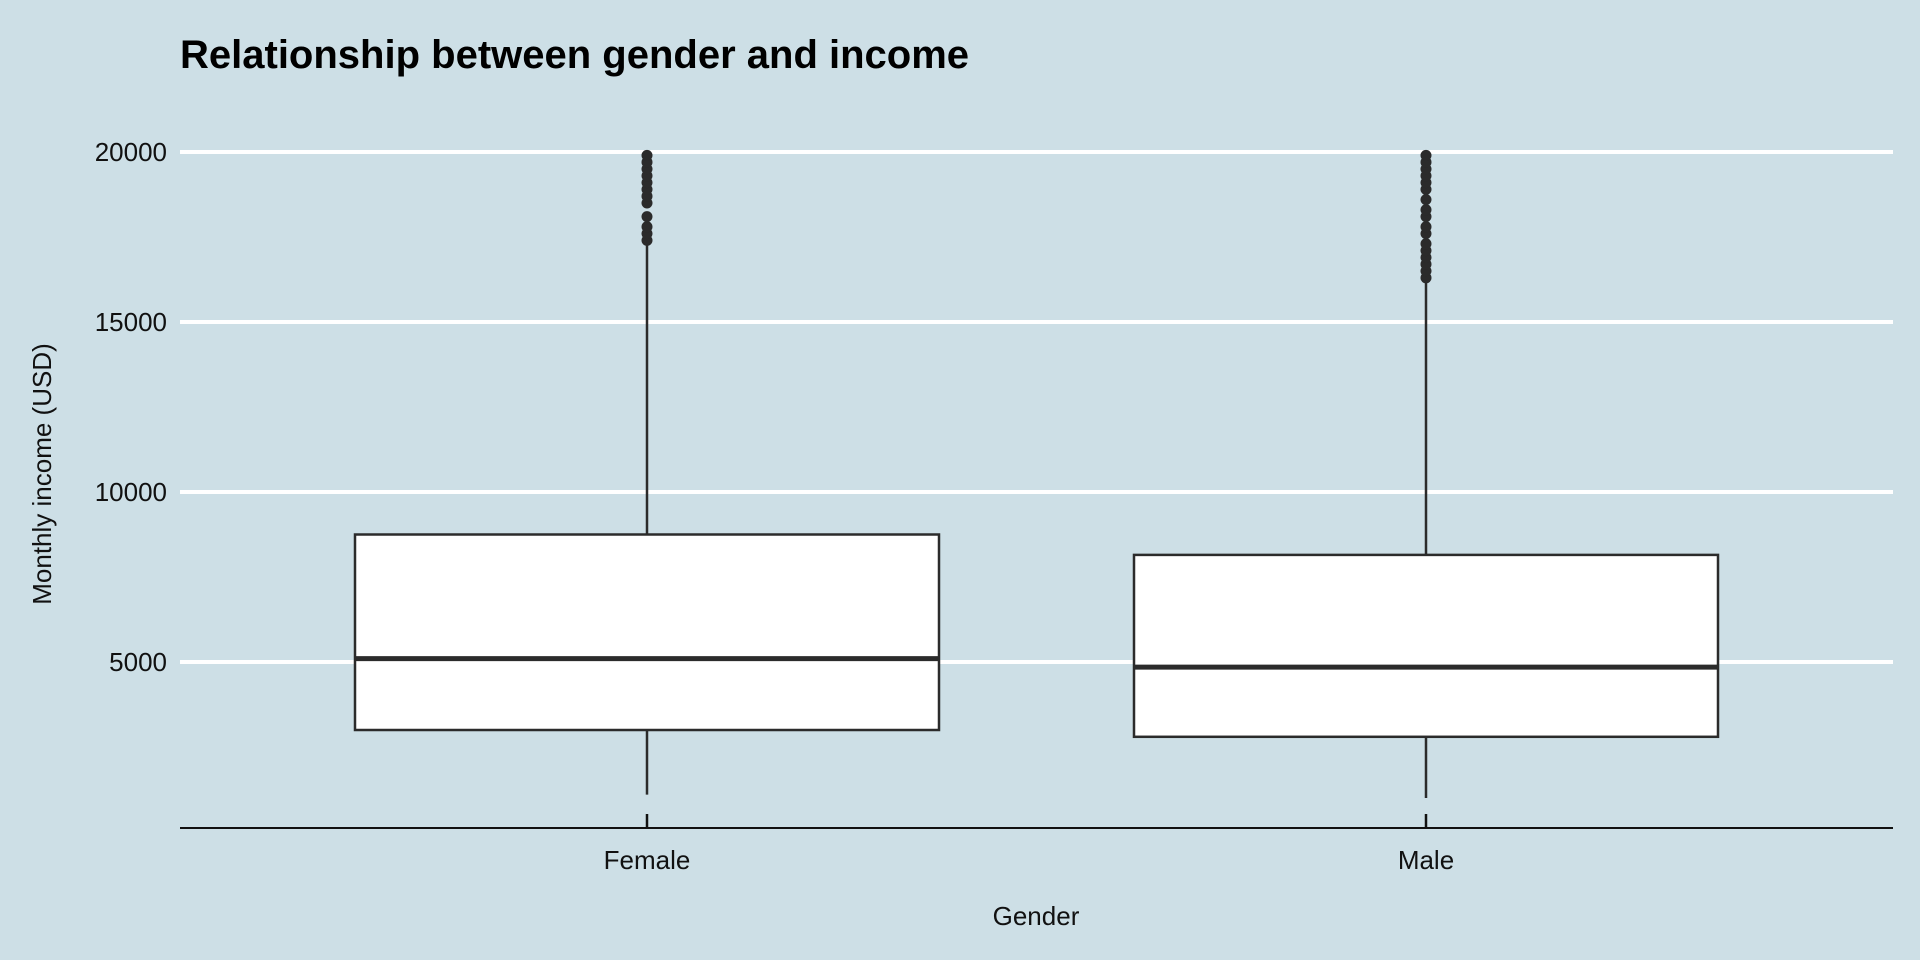 The width and height of the screenshot is (1920, 960). I want to click on y-tick-label: 10000, so click(131, 492).